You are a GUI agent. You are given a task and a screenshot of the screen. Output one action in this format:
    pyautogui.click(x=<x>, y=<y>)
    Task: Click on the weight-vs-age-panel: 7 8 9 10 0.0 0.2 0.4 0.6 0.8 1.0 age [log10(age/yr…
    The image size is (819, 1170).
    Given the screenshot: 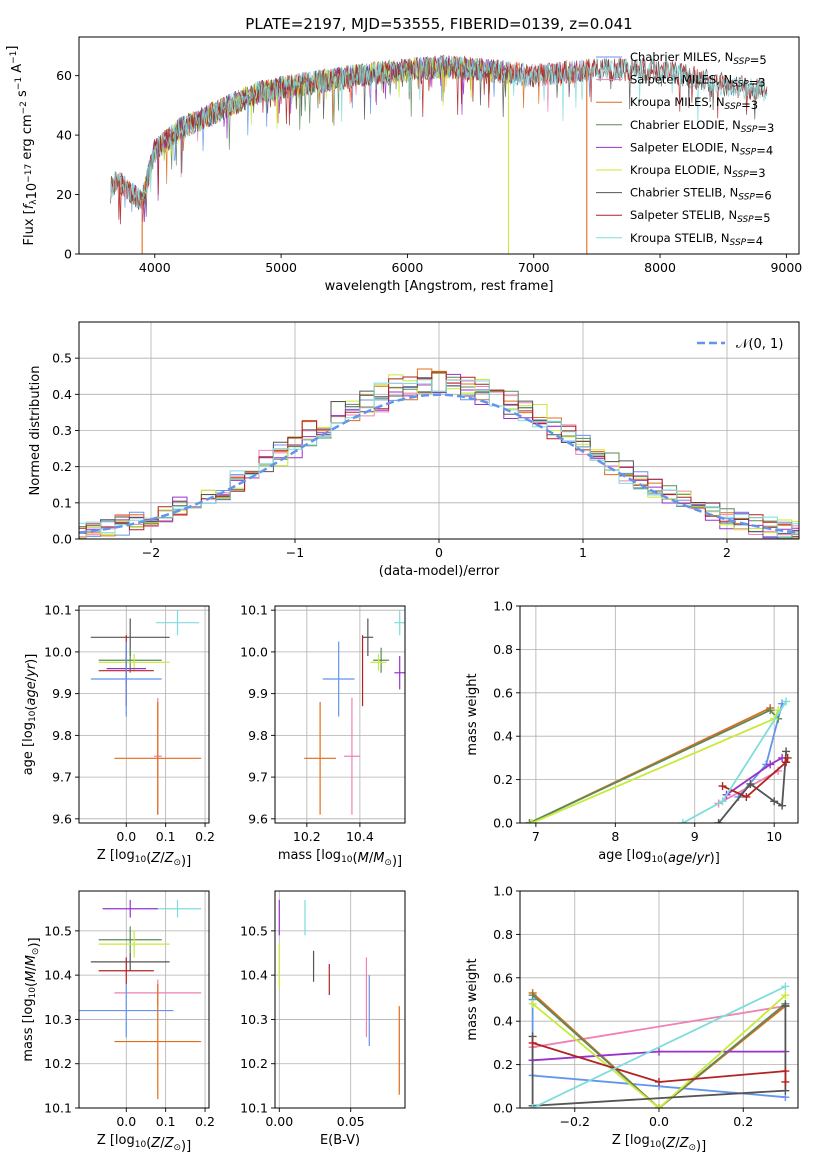 What is the action you would take?
    pyautogui.click(x=632, y=732)
    